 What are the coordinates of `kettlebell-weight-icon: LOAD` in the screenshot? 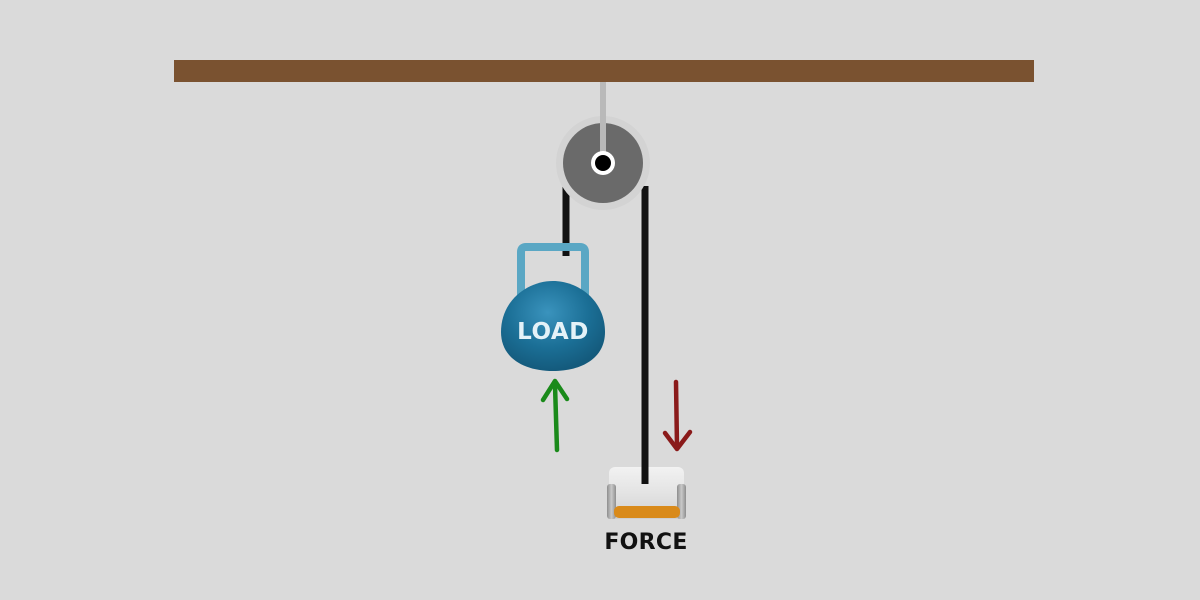 It's located at (553, 307).